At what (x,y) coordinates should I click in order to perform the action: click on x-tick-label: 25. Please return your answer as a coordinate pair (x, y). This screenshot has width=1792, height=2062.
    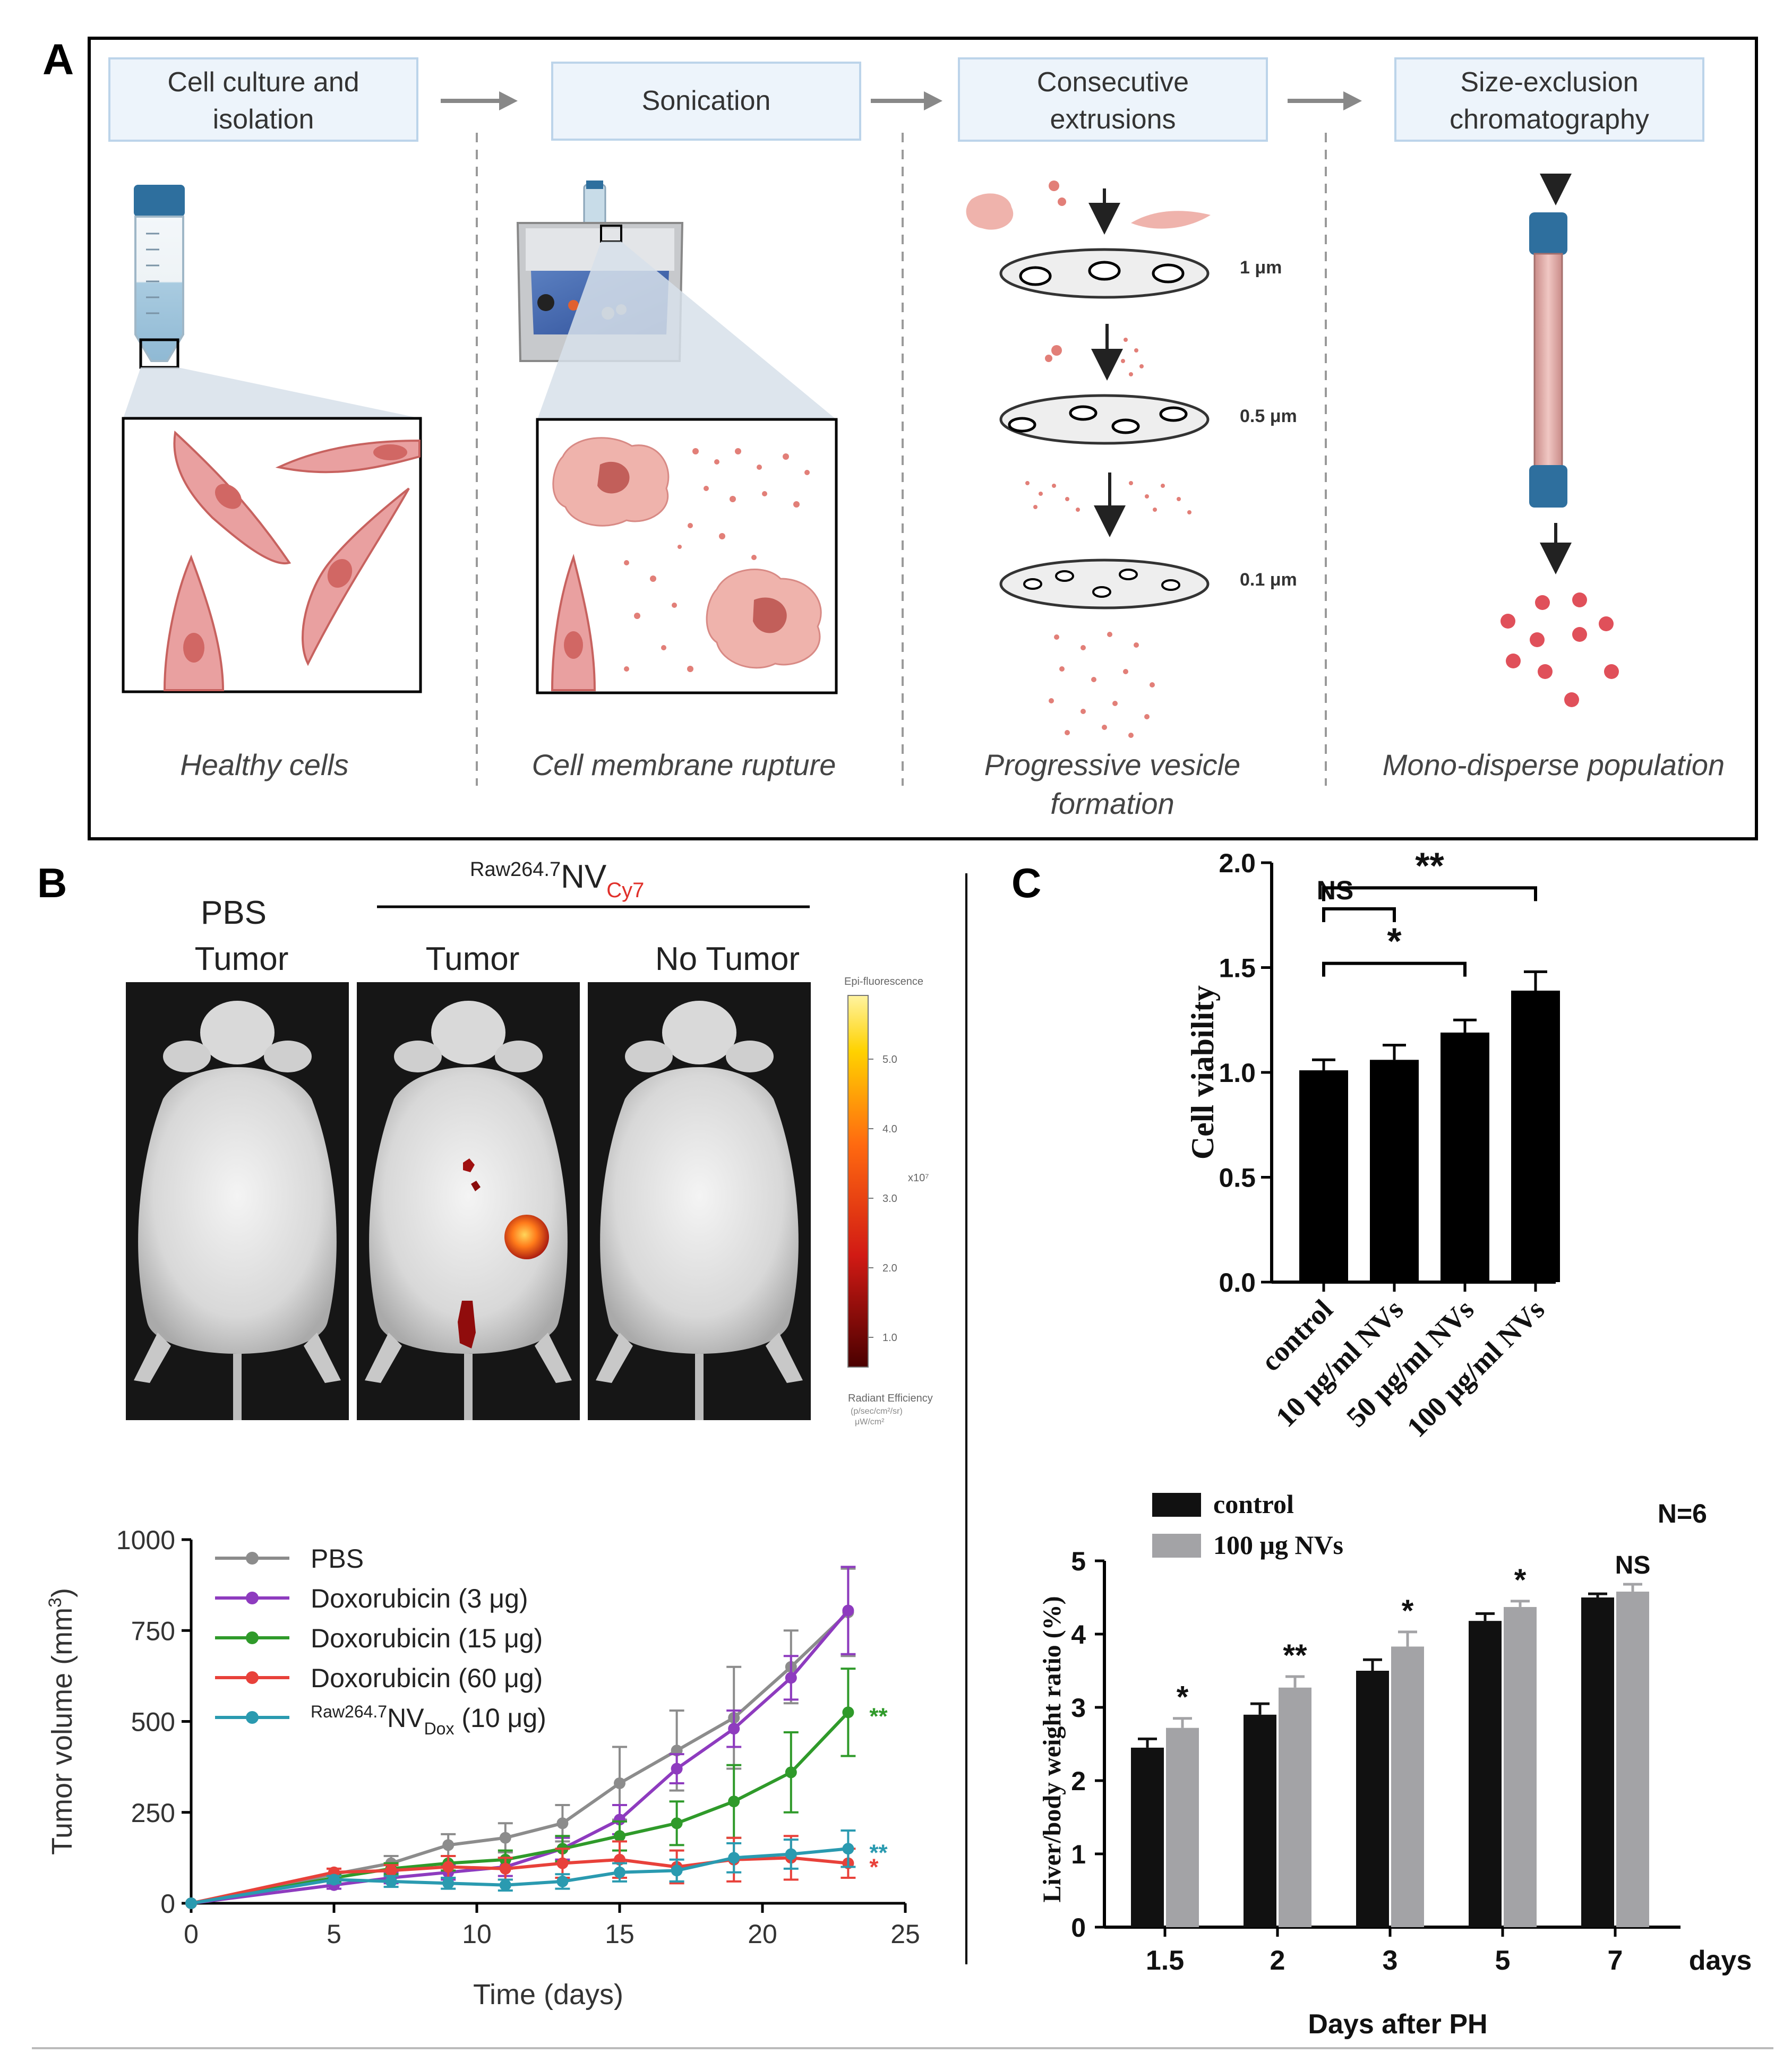
    Looking at the image, I should click on (905, 1934).